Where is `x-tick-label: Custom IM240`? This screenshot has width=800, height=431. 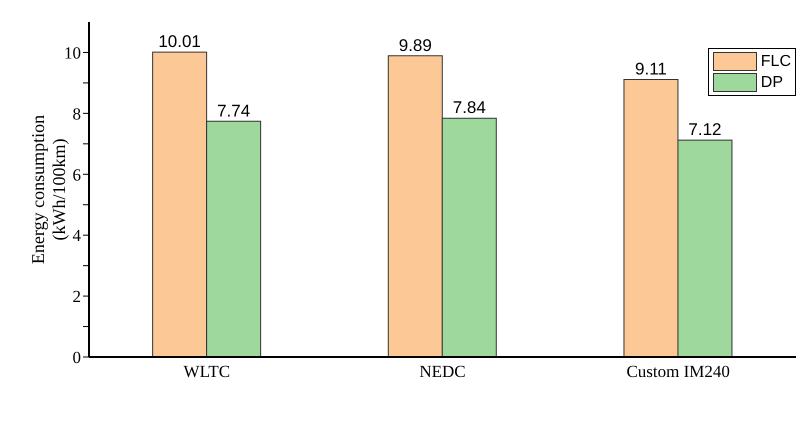 x-tick-label: Custom IM240 is located at coordinates (678, 372).